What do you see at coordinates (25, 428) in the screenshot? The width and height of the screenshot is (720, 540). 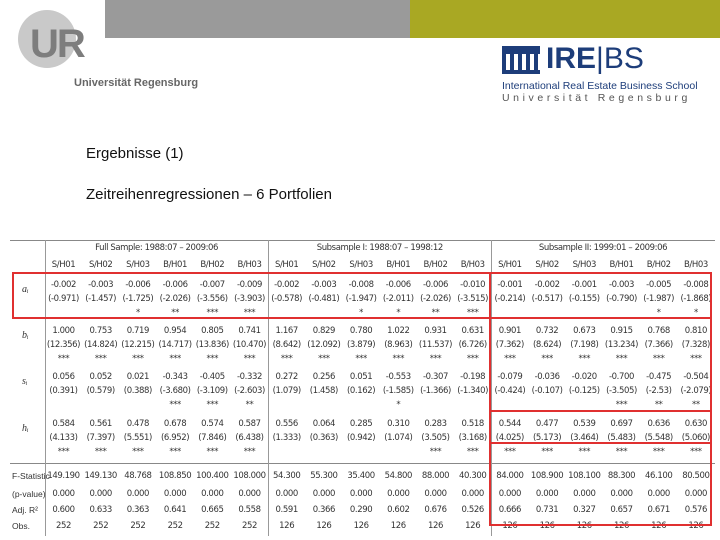 I see `row-label: hᵢ` at bounding box center [25, 428].